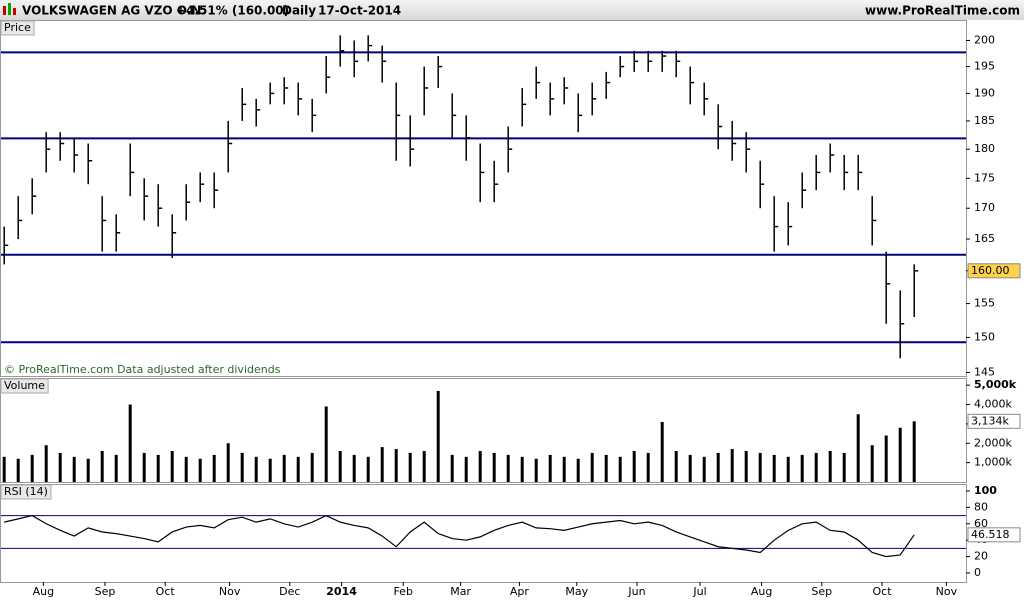  Describe the element at coordinates (359, 11) in the screenshot. I see `date: 17-Oct-2014` at that location.